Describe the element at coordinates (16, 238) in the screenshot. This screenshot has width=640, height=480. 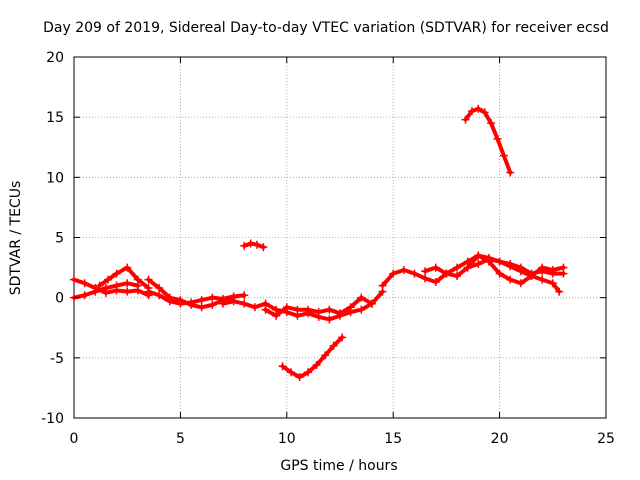
I see `y-axis-label: SDTVAR / TECUs` at that location.